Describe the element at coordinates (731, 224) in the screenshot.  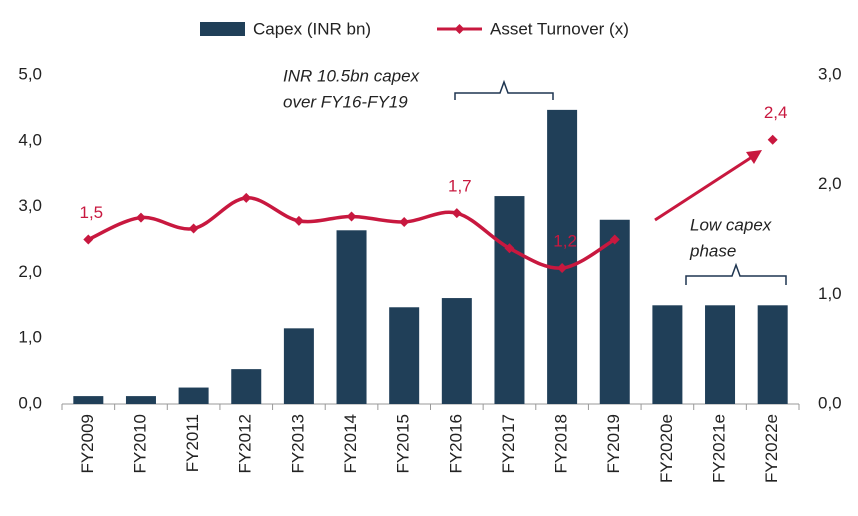
I see `annotation: Low capex` at that location.